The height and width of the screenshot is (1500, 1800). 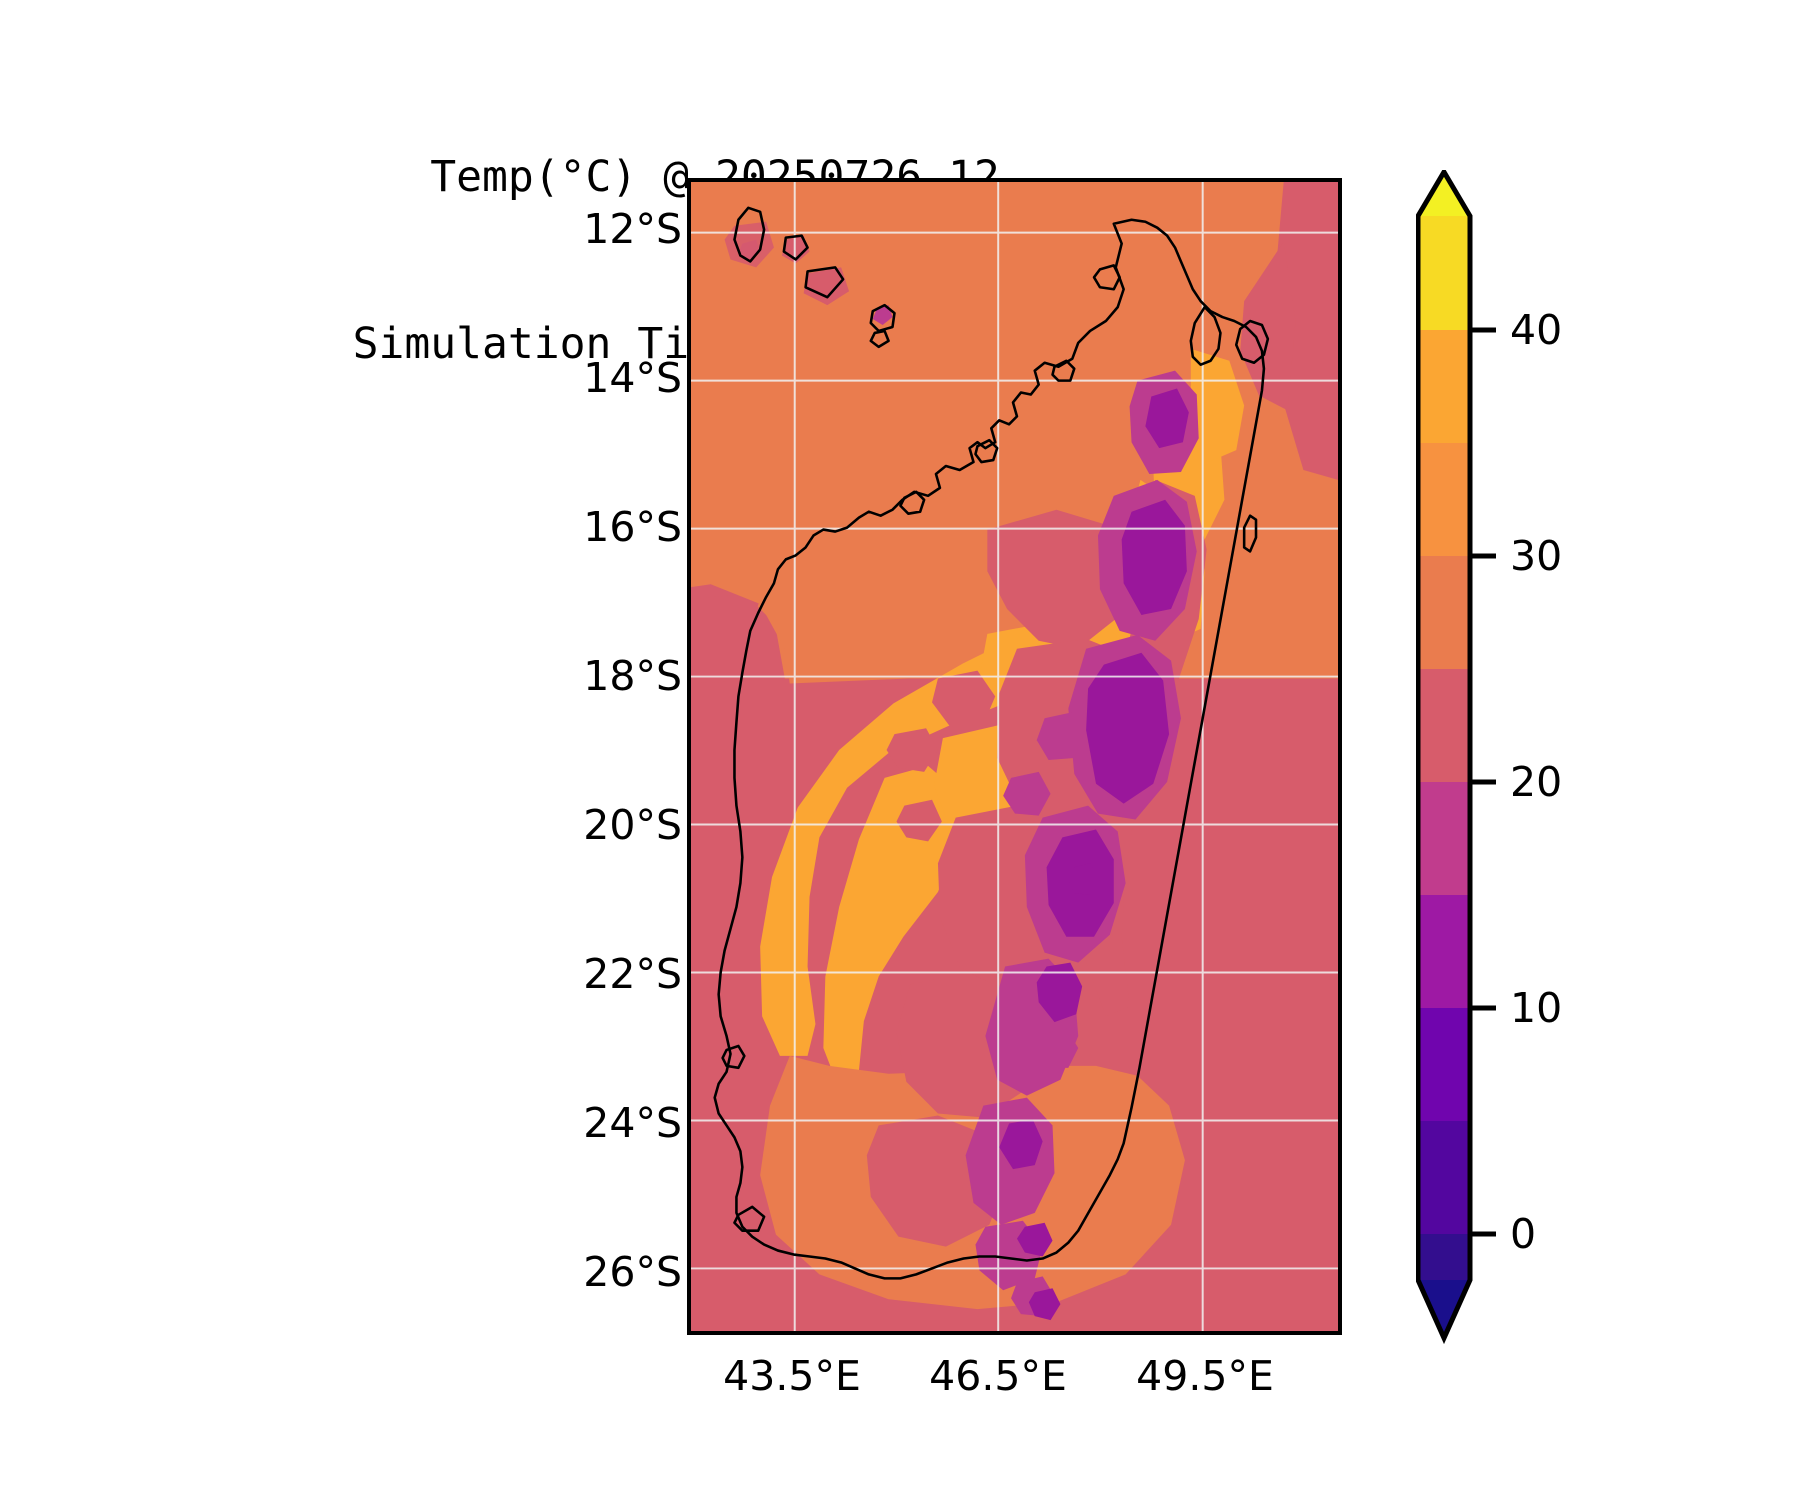 I want to click on cb-tick-label: 30, so click(x=1536, y=556).